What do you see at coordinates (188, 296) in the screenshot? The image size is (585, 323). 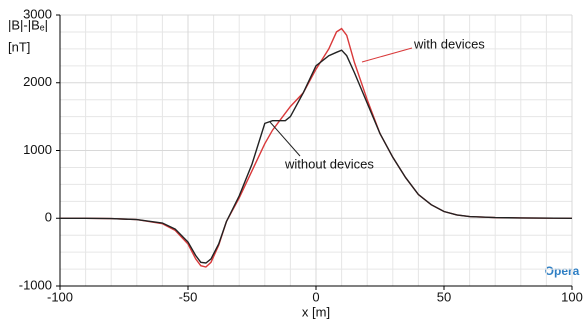 I see `x-tick-label: -50` at bounding box center [188, 296].